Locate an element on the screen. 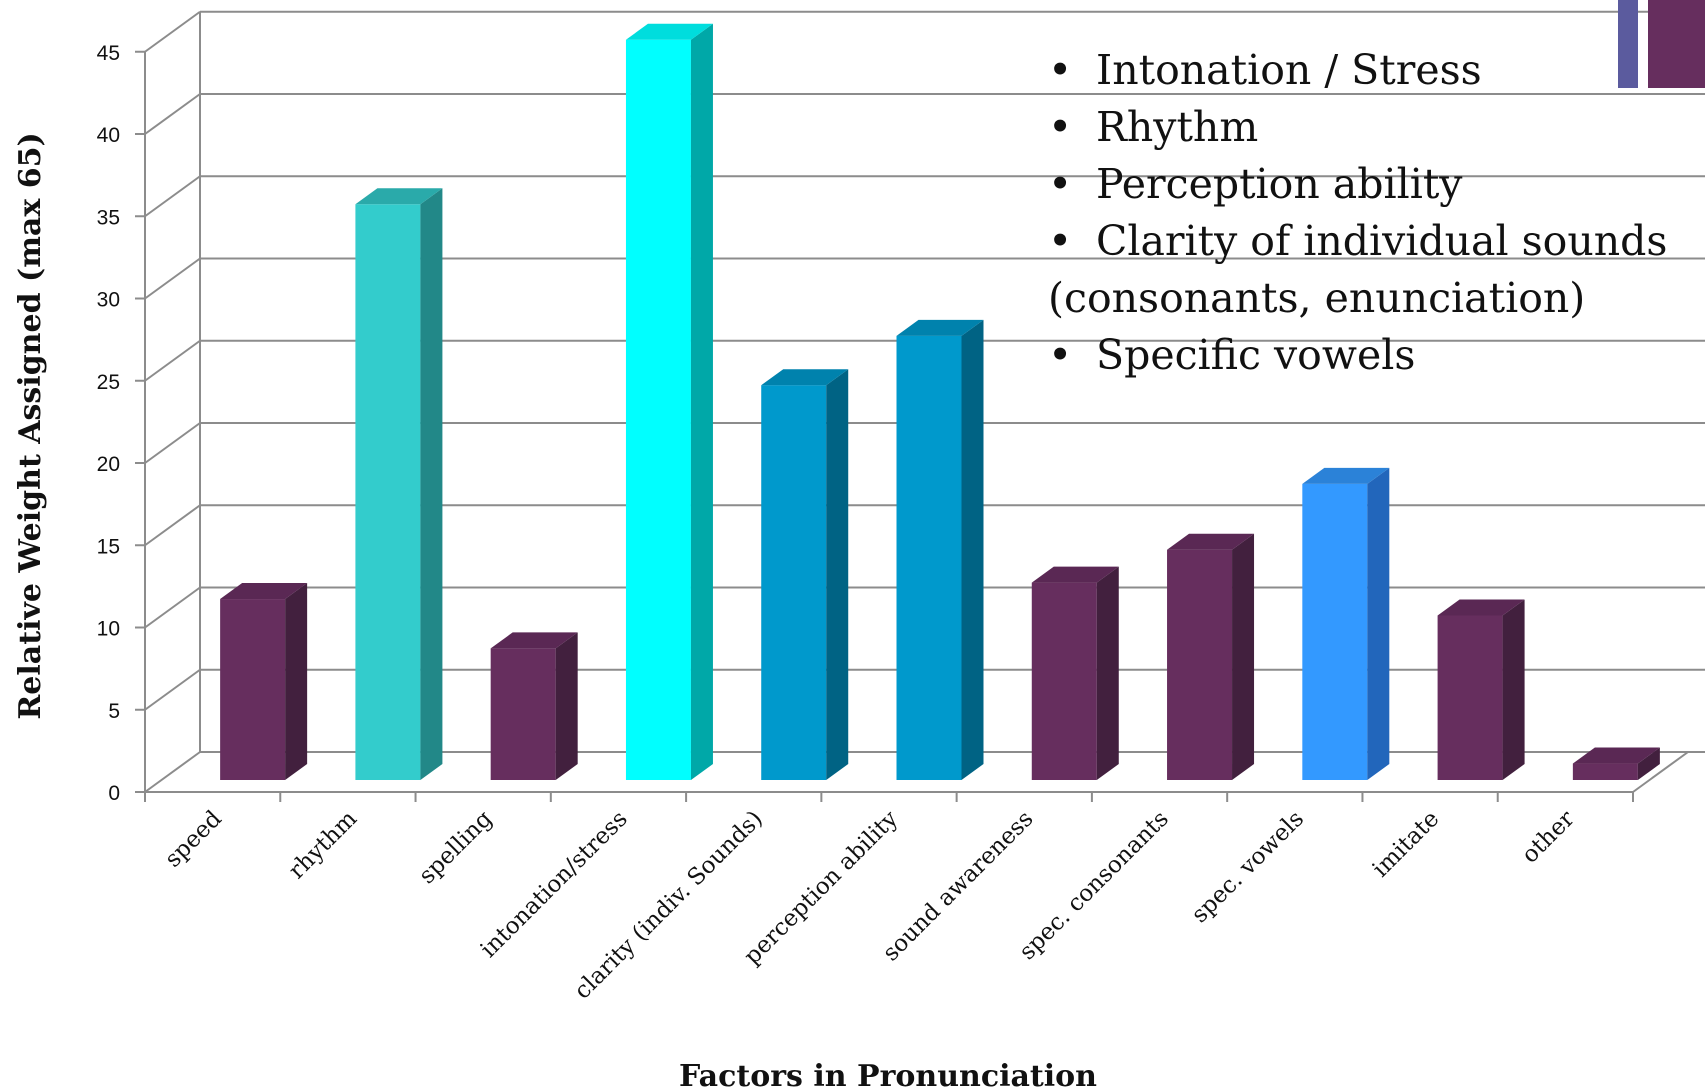 The image size is (1705, 1091). x-tick-label: perception ability is located at coordinates (821, 888).